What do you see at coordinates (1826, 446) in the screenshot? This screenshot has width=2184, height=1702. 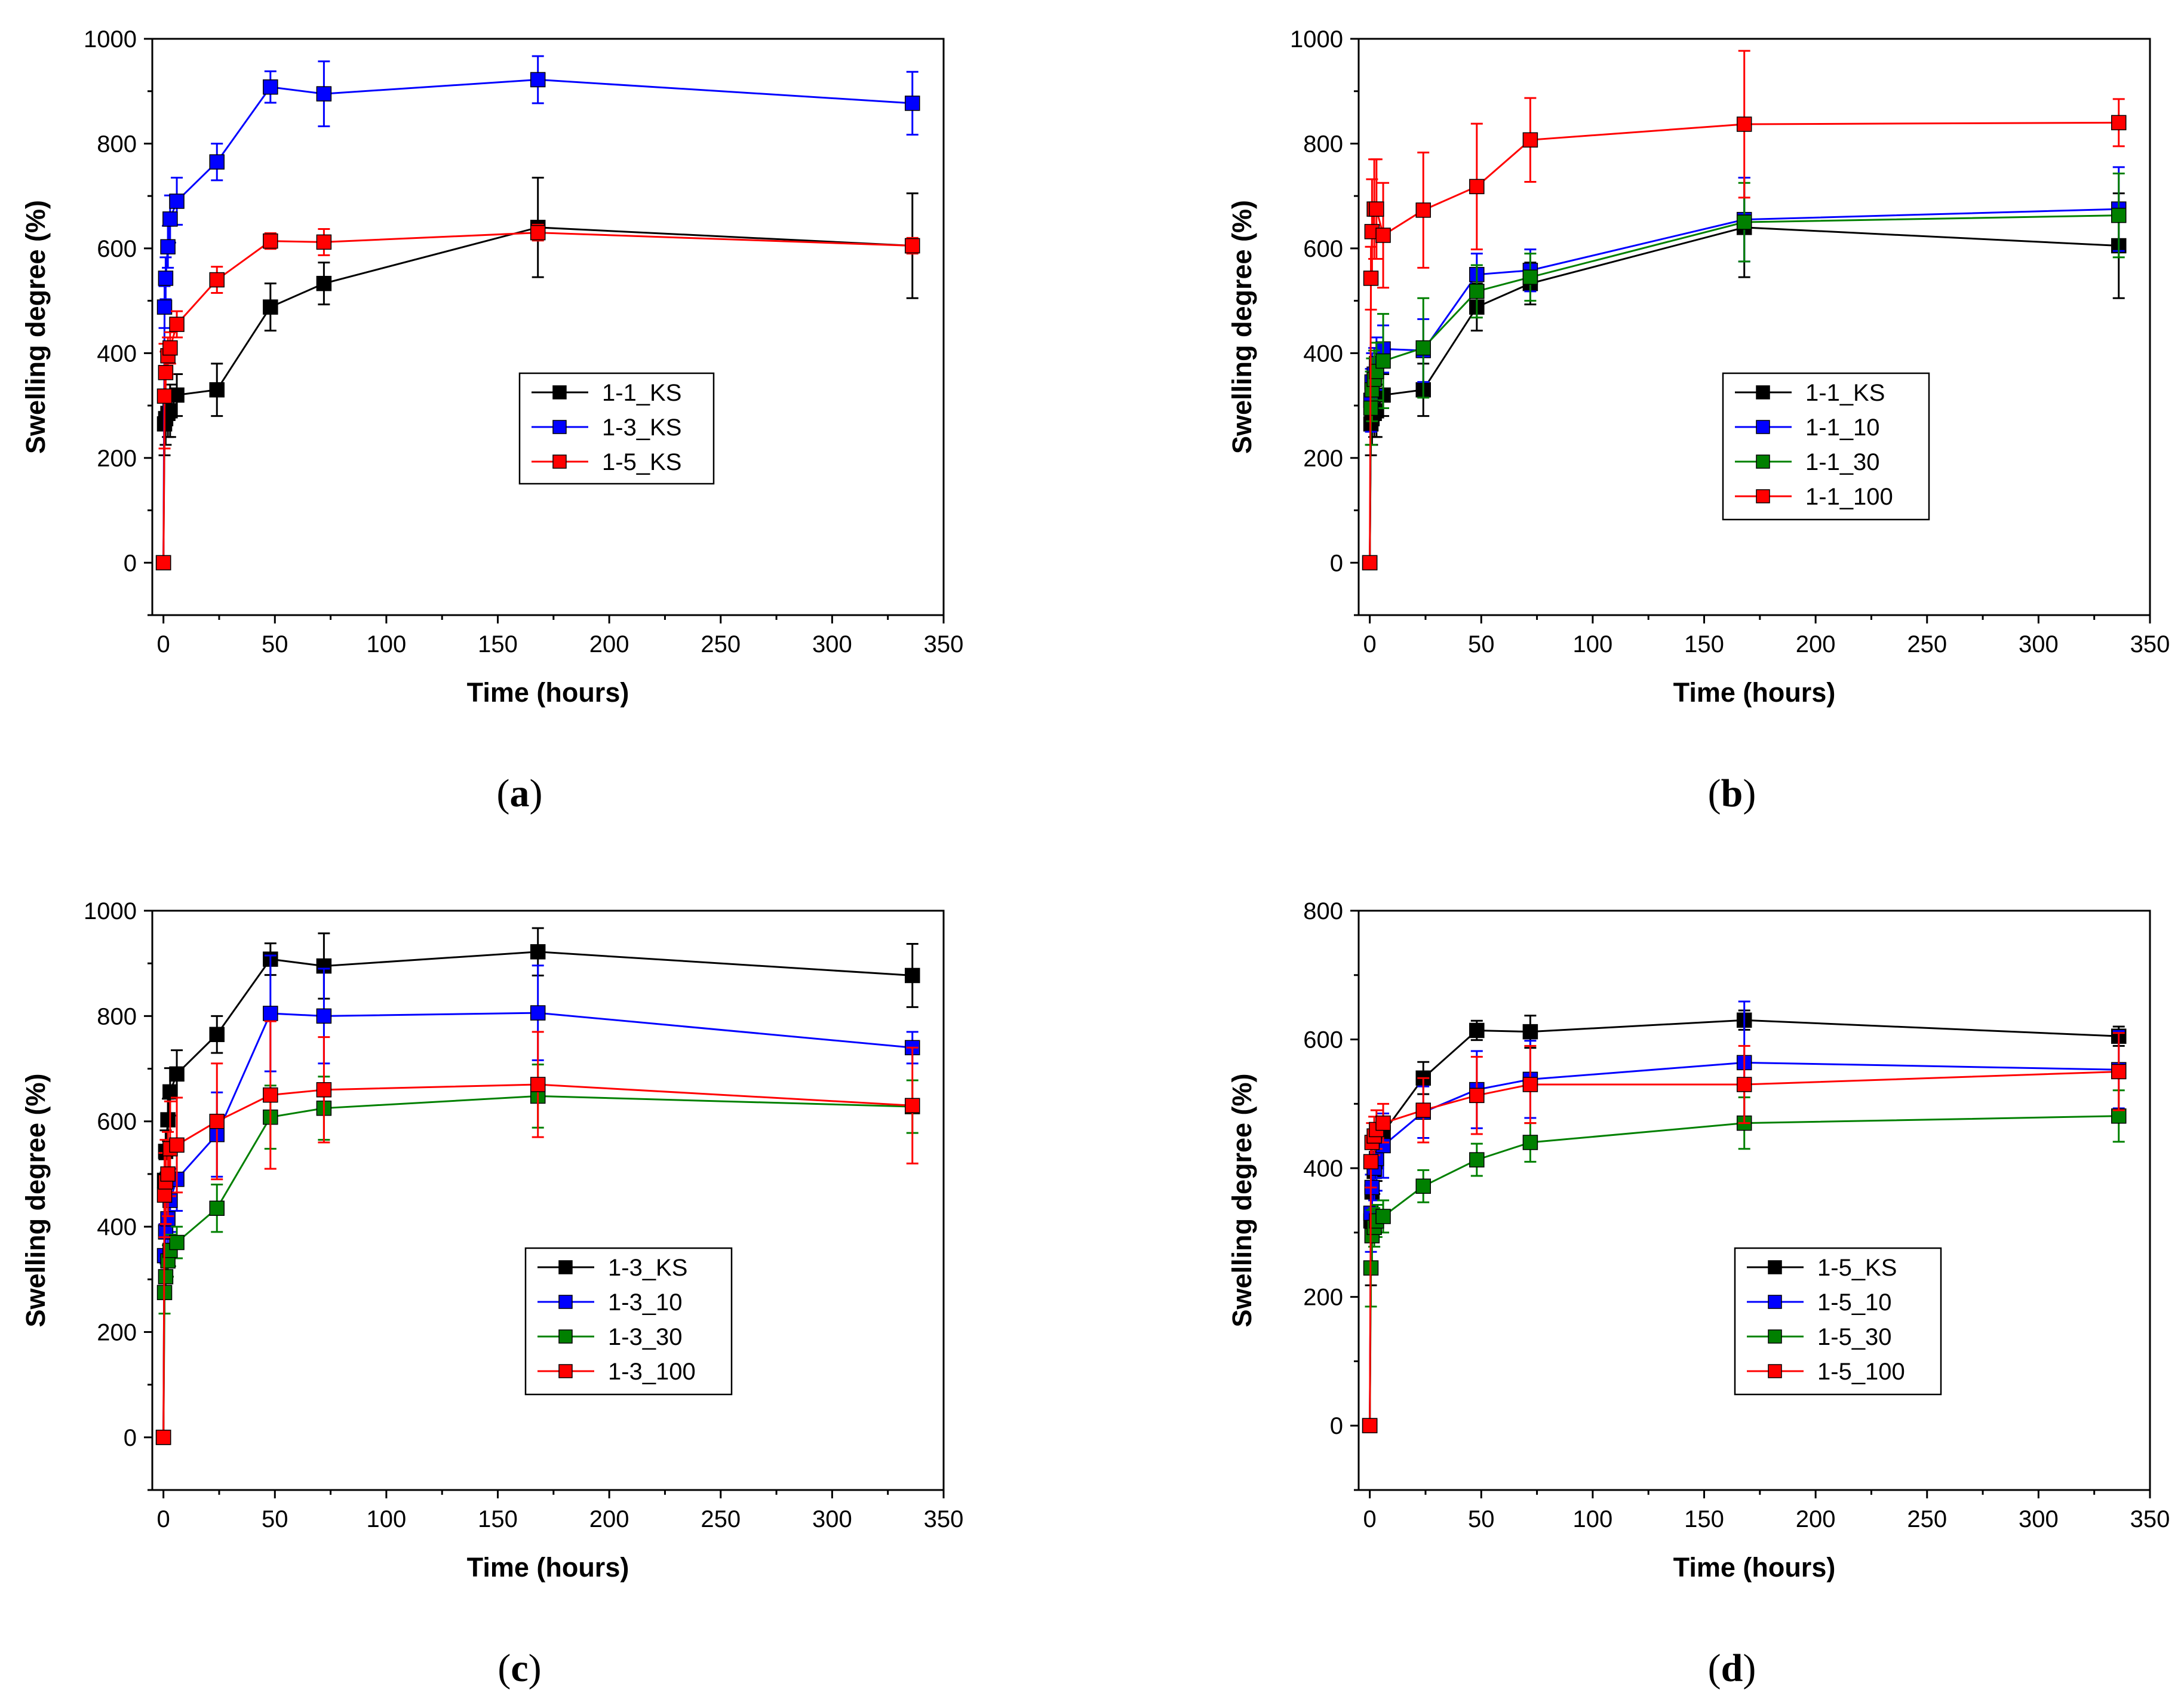 I see `legend: 1-1_KS 1-1_10 1-1_30 1-1_100` at bounding box center [1826, 446].